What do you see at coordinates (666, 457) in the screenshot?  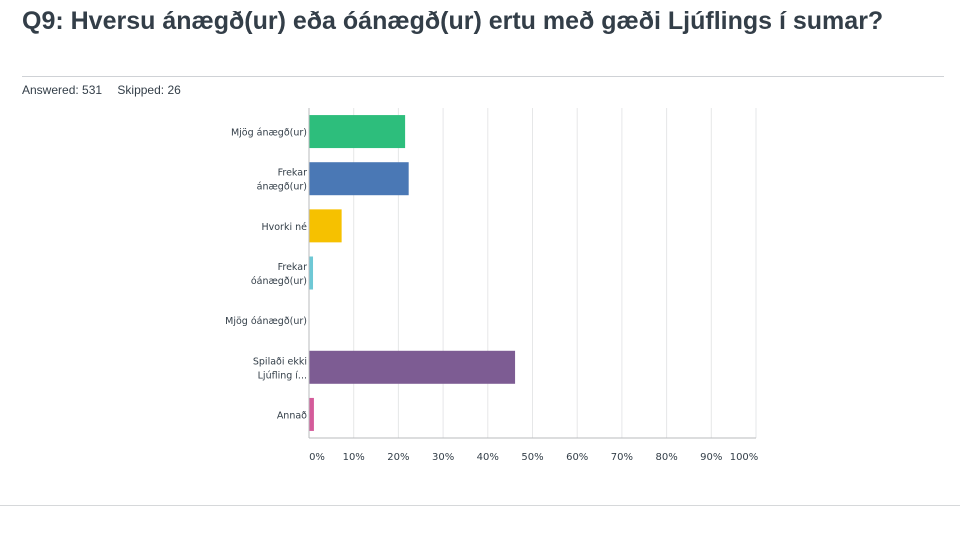 I see `x-tick-label: 80%` at bounding box center [666, 457].